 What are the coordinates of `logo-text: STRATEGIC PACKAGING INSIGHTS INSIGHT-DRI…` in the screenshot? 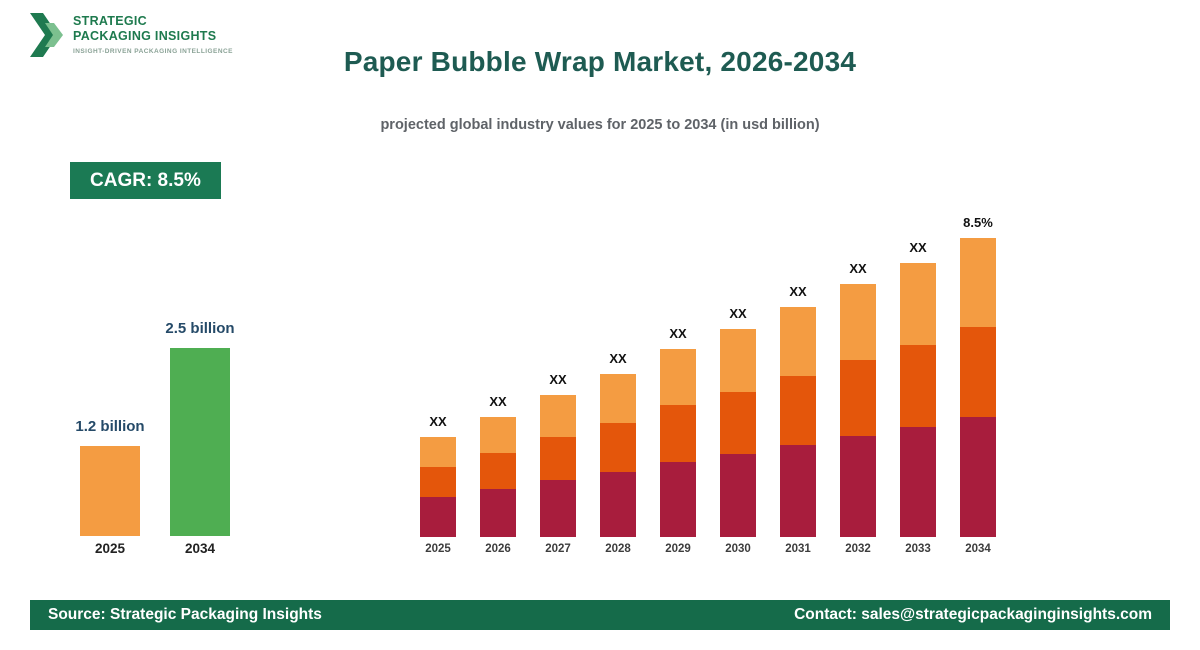 It's located at (153, 33).